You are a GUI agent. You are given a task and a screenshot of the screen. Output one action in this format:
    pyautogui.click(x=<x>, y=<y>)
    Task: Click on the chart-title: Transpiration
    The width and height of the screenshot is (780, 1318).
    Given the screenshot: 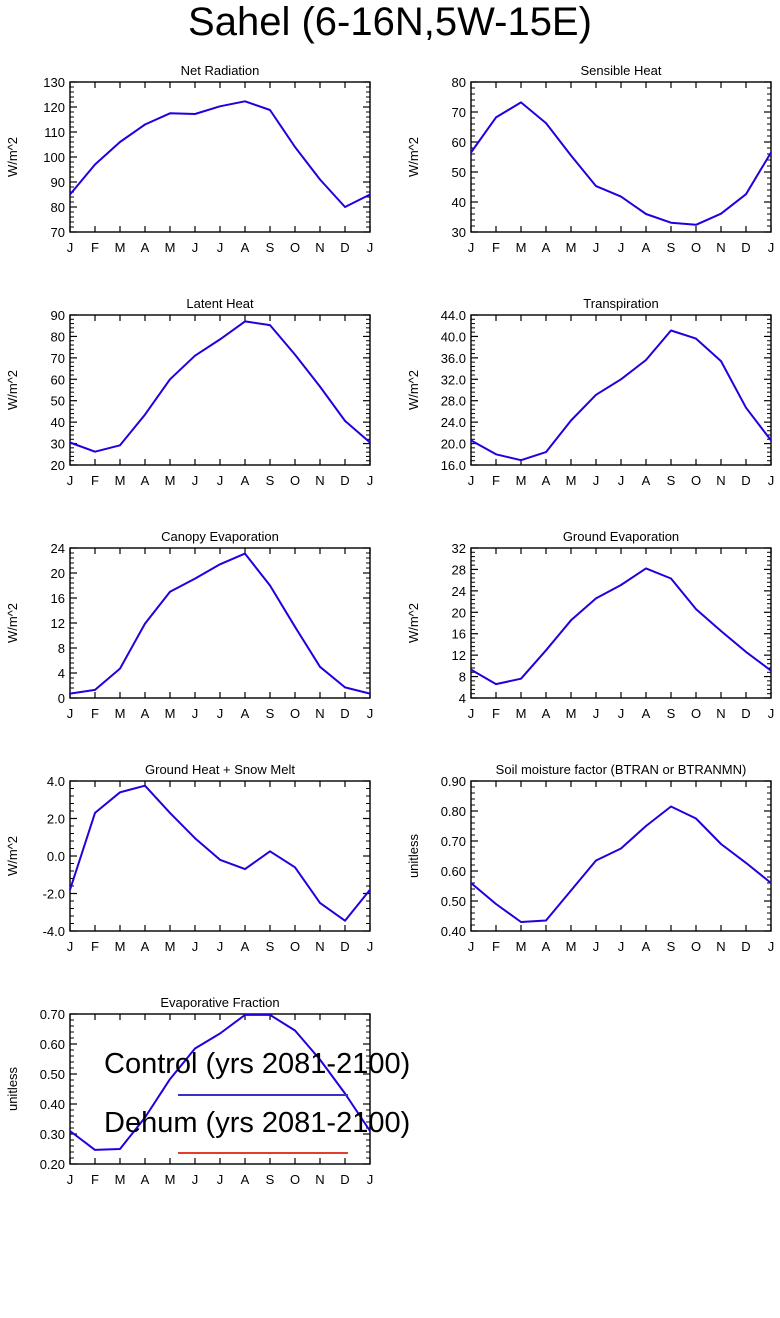 What is the action you would take?
    pyautogui.click(x=620, y=303)
    